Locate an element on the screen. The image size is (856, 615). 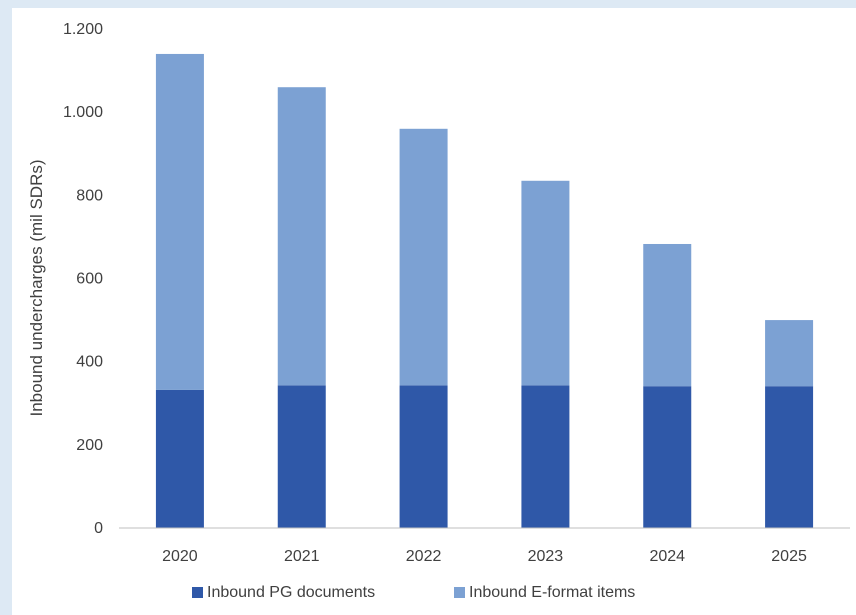
x-tick-label: 2023 is located at coordinates (546, 556).